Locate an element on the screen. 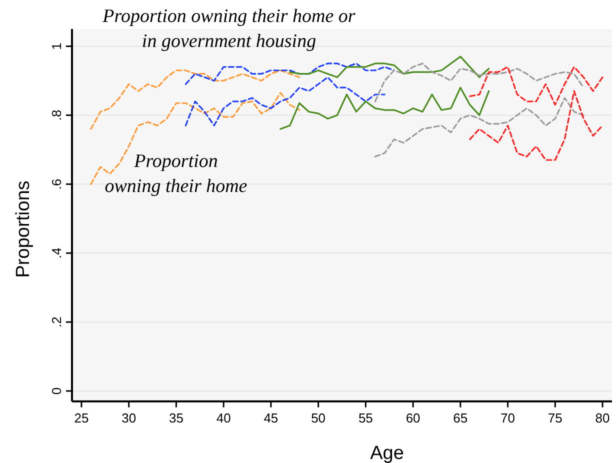 The image size is (616, 463). x-tick-label: 60 is located at coordinates (413, 418).